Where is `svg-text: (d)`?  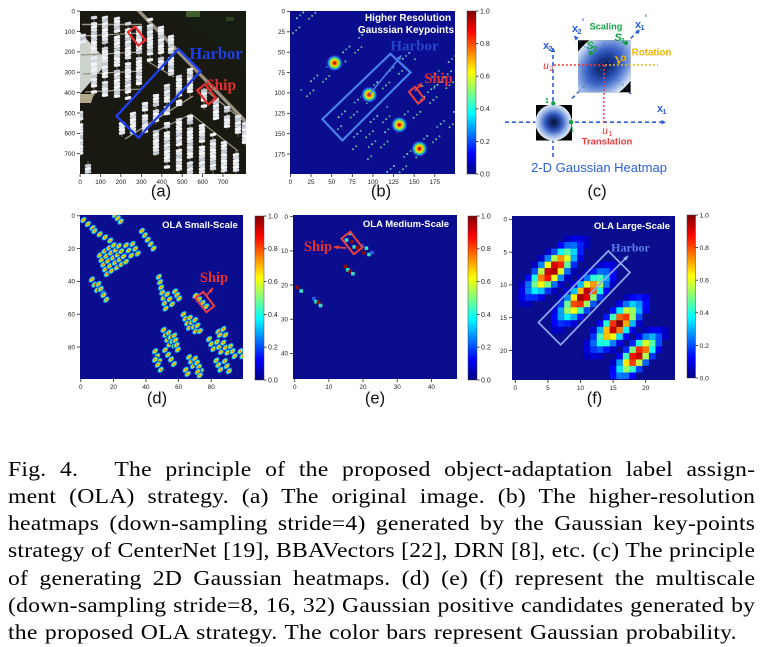 svg-text: (d) is located at coordinates (157, 399).